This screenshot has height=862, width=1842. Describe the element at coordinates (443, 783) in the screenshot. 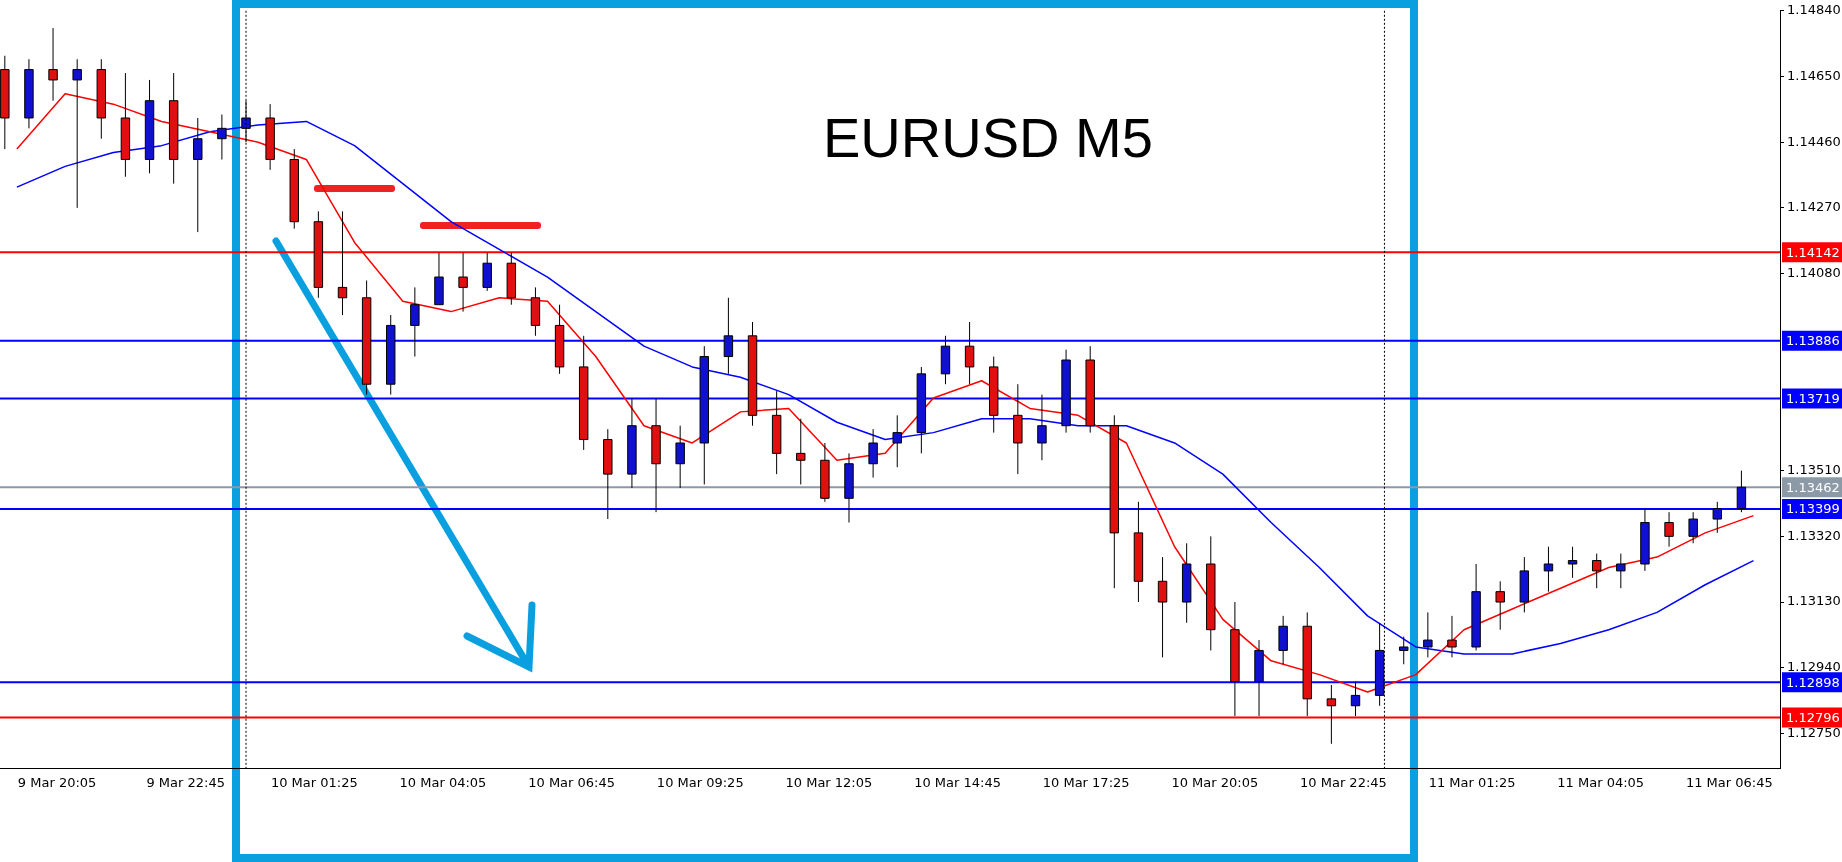

I see `x-tick-label: 10 Mar 04:05` at that location.